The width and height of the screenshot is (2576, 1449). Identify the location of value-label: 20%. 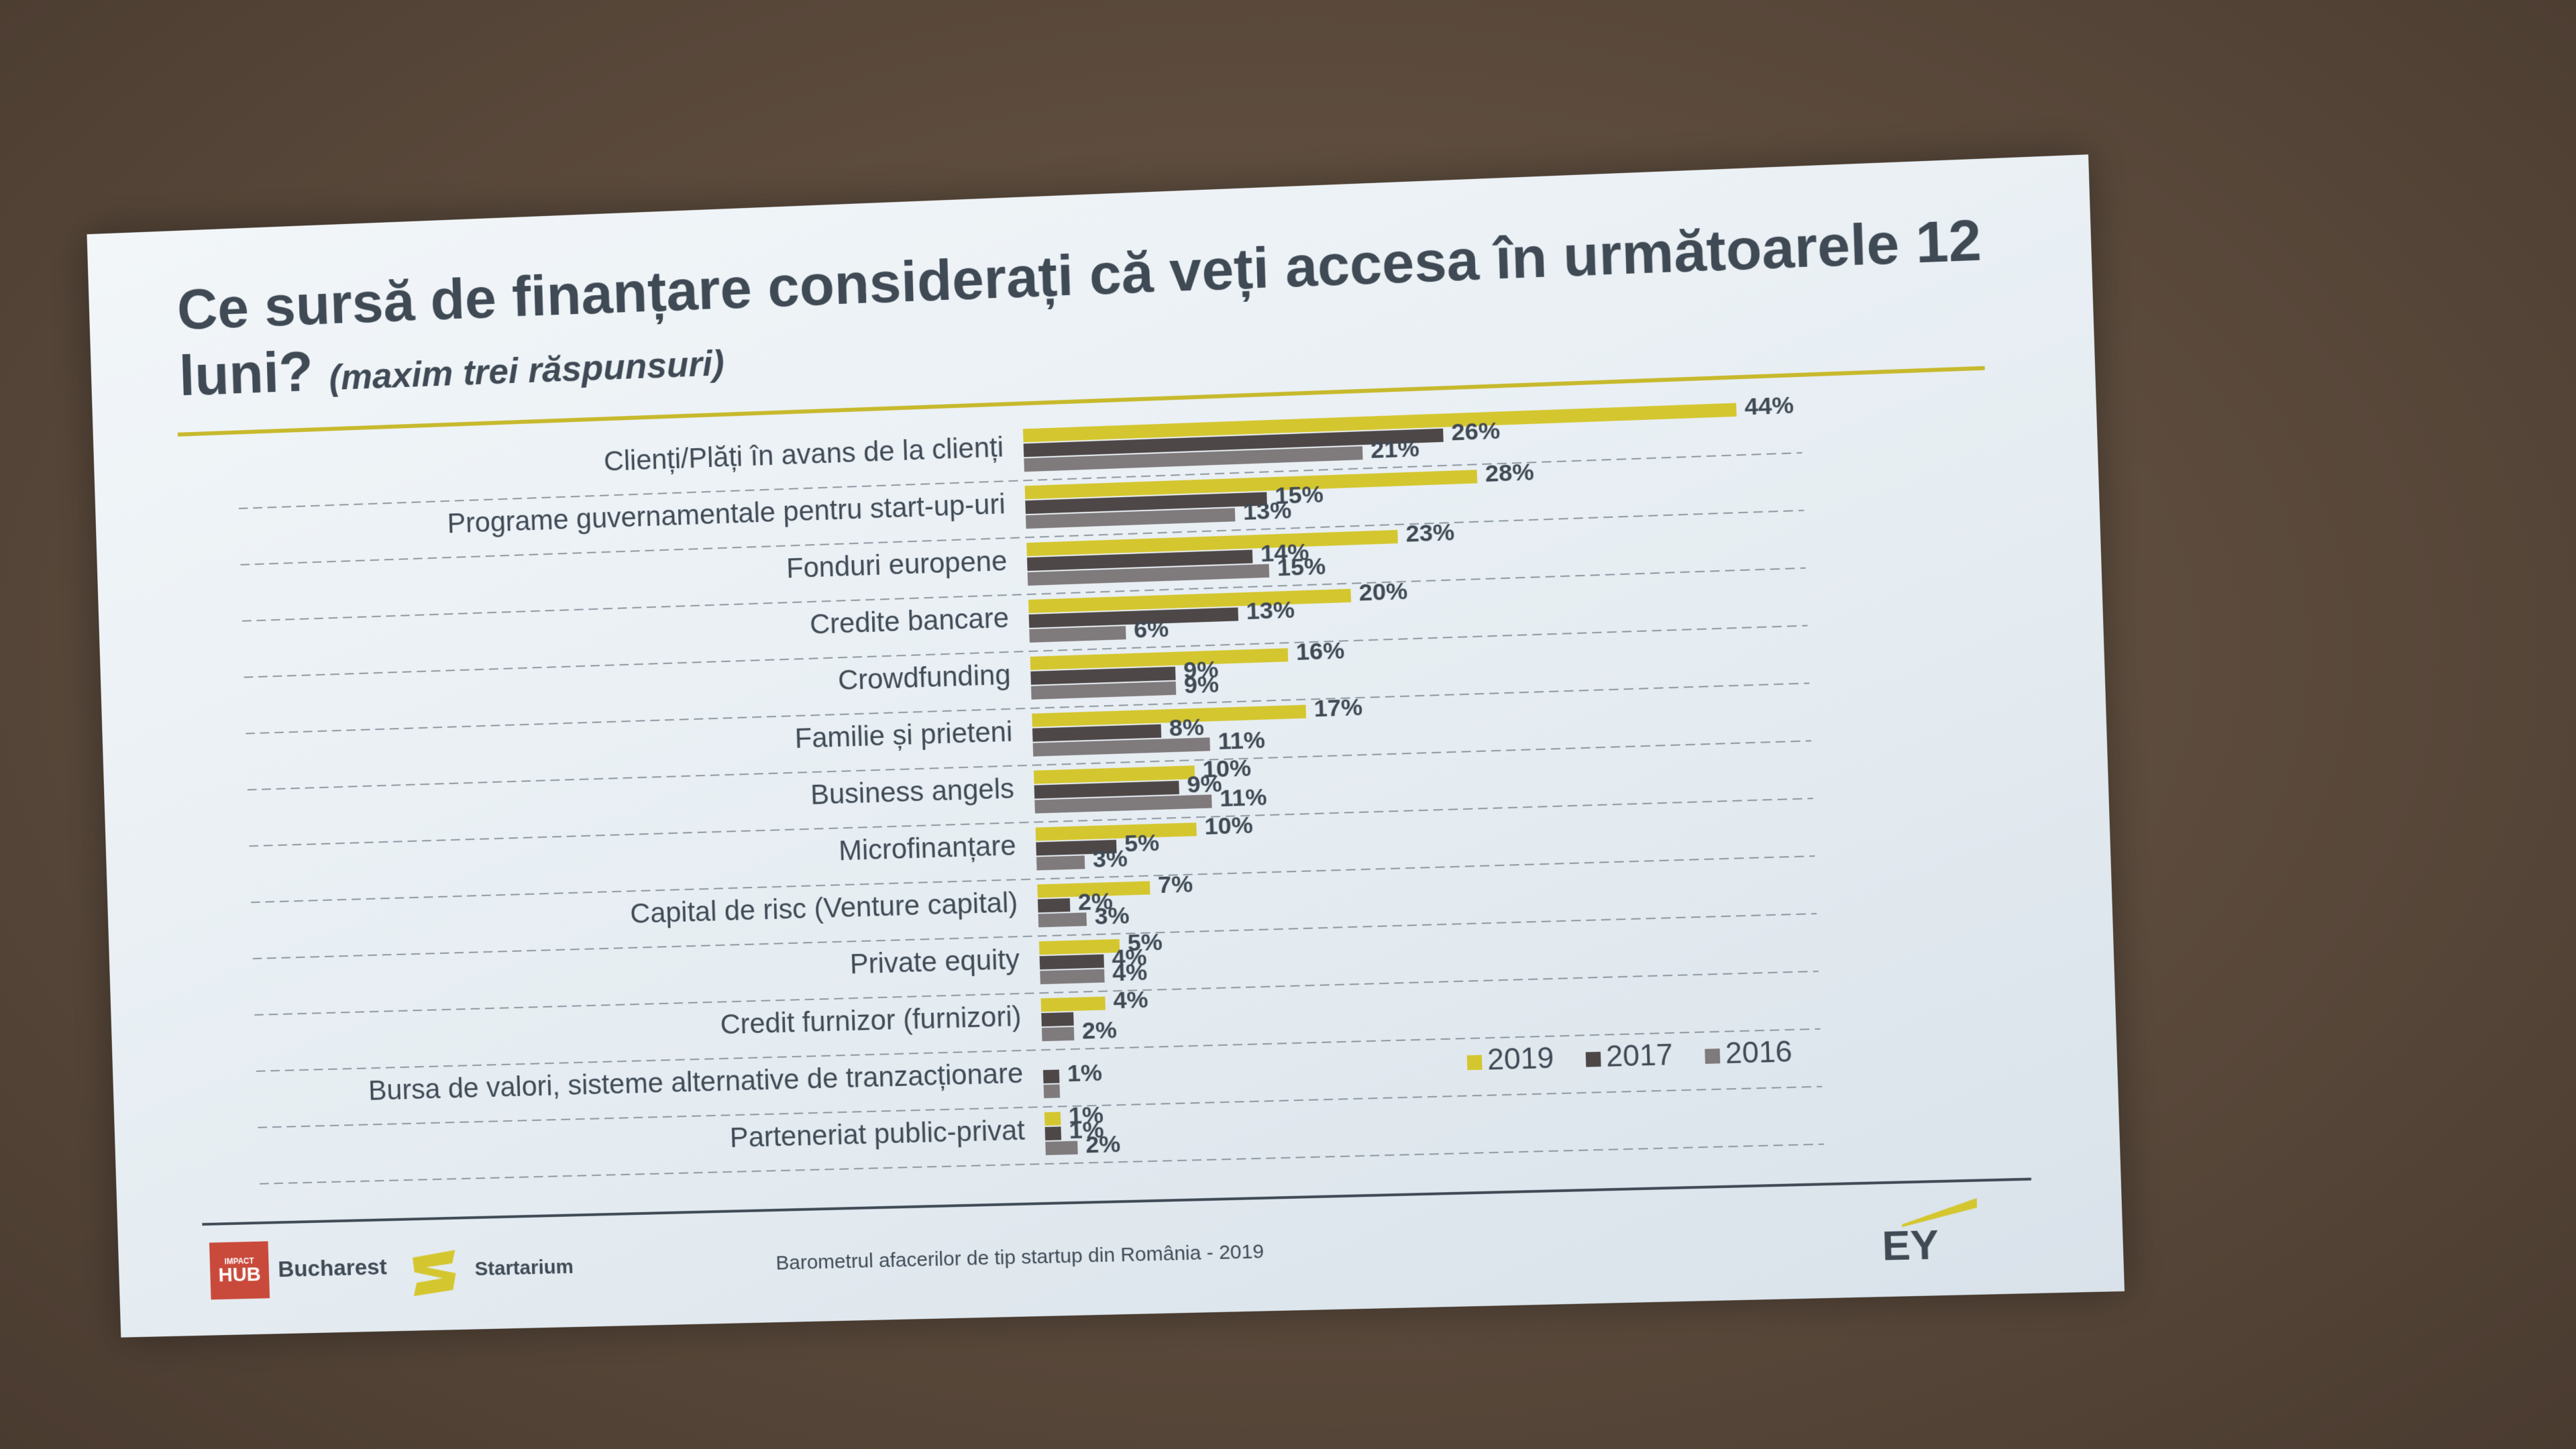
(1383, 592).